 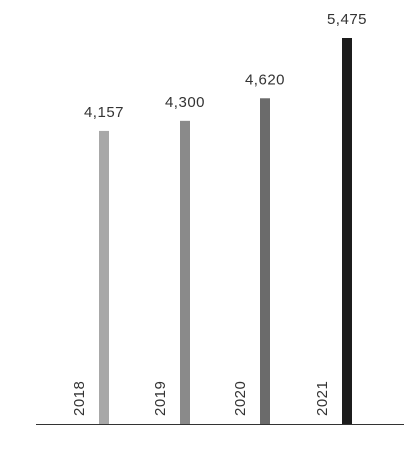 What do you see at coordinates (185, 272) in the screenshot?
I see `bar-2019` at bounding box center [185, 272].